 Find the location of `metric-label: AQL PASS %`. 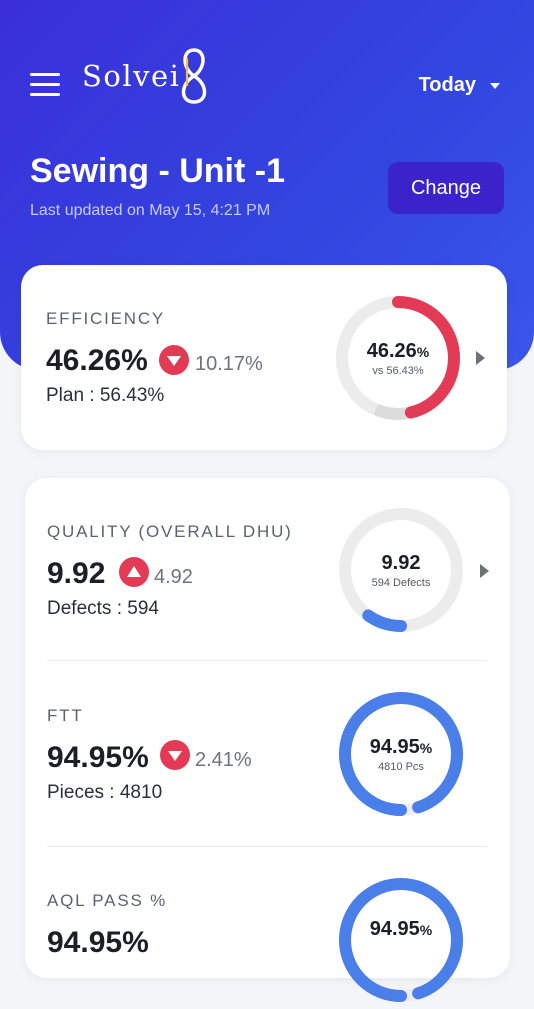

metric-label: AQL PASS % is located at coordinates (107, 900).